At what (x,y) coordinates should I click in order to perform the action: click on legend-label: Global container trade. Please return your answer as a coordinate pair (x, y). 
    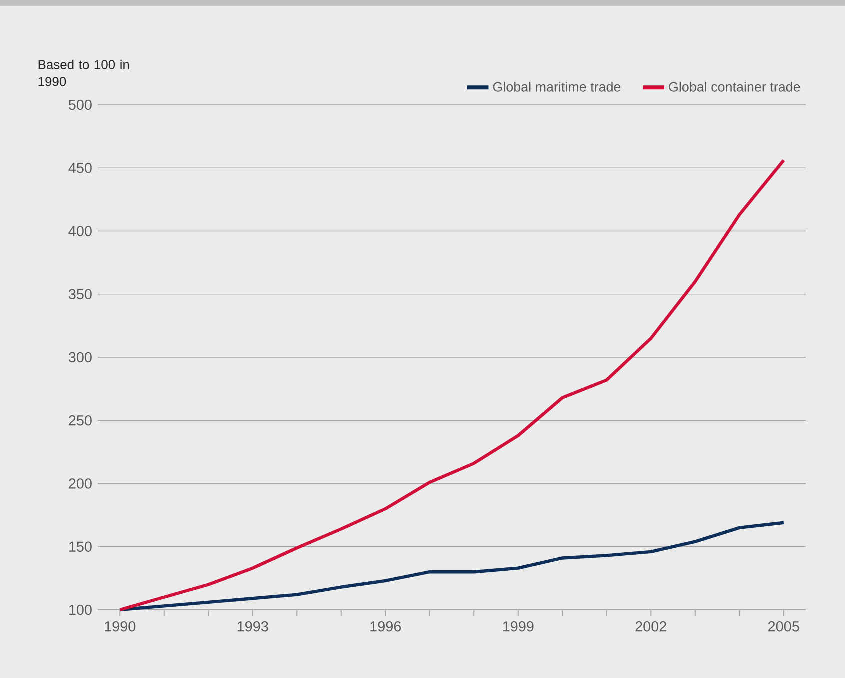
    Looking at the image, I should click on (734, 87).